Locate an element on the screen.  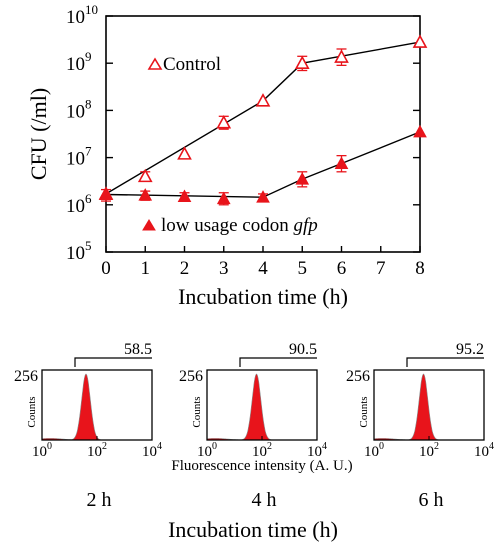
legend-gfp: low usage codon gfp is located at coordinates (230, 225).